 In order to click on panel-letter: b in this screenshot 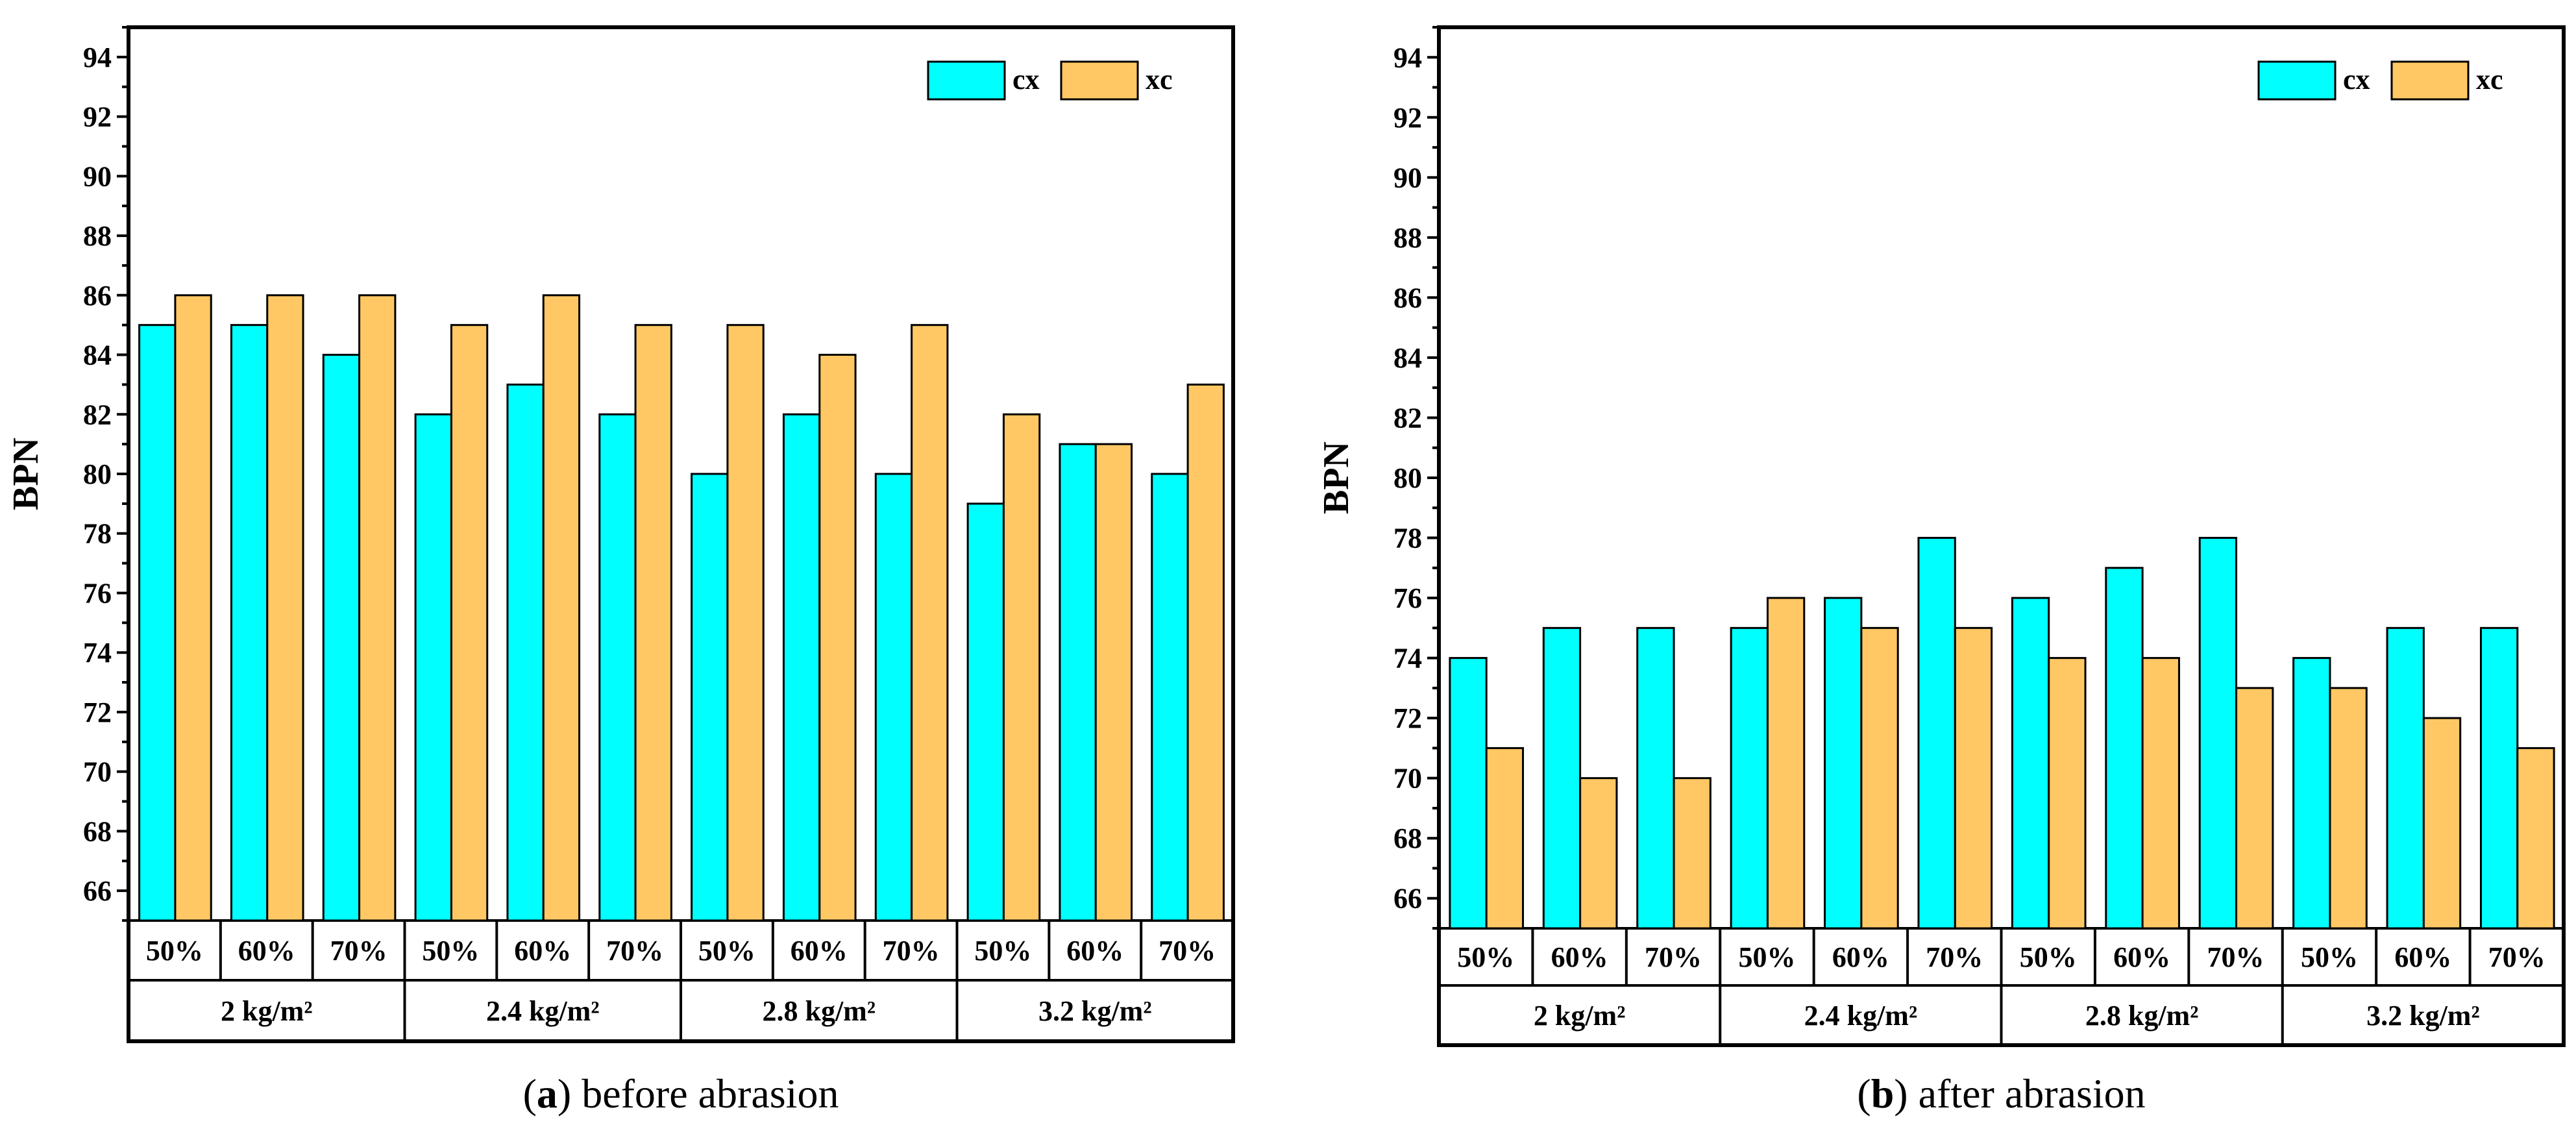, I will do `click(1883, 1094)`.